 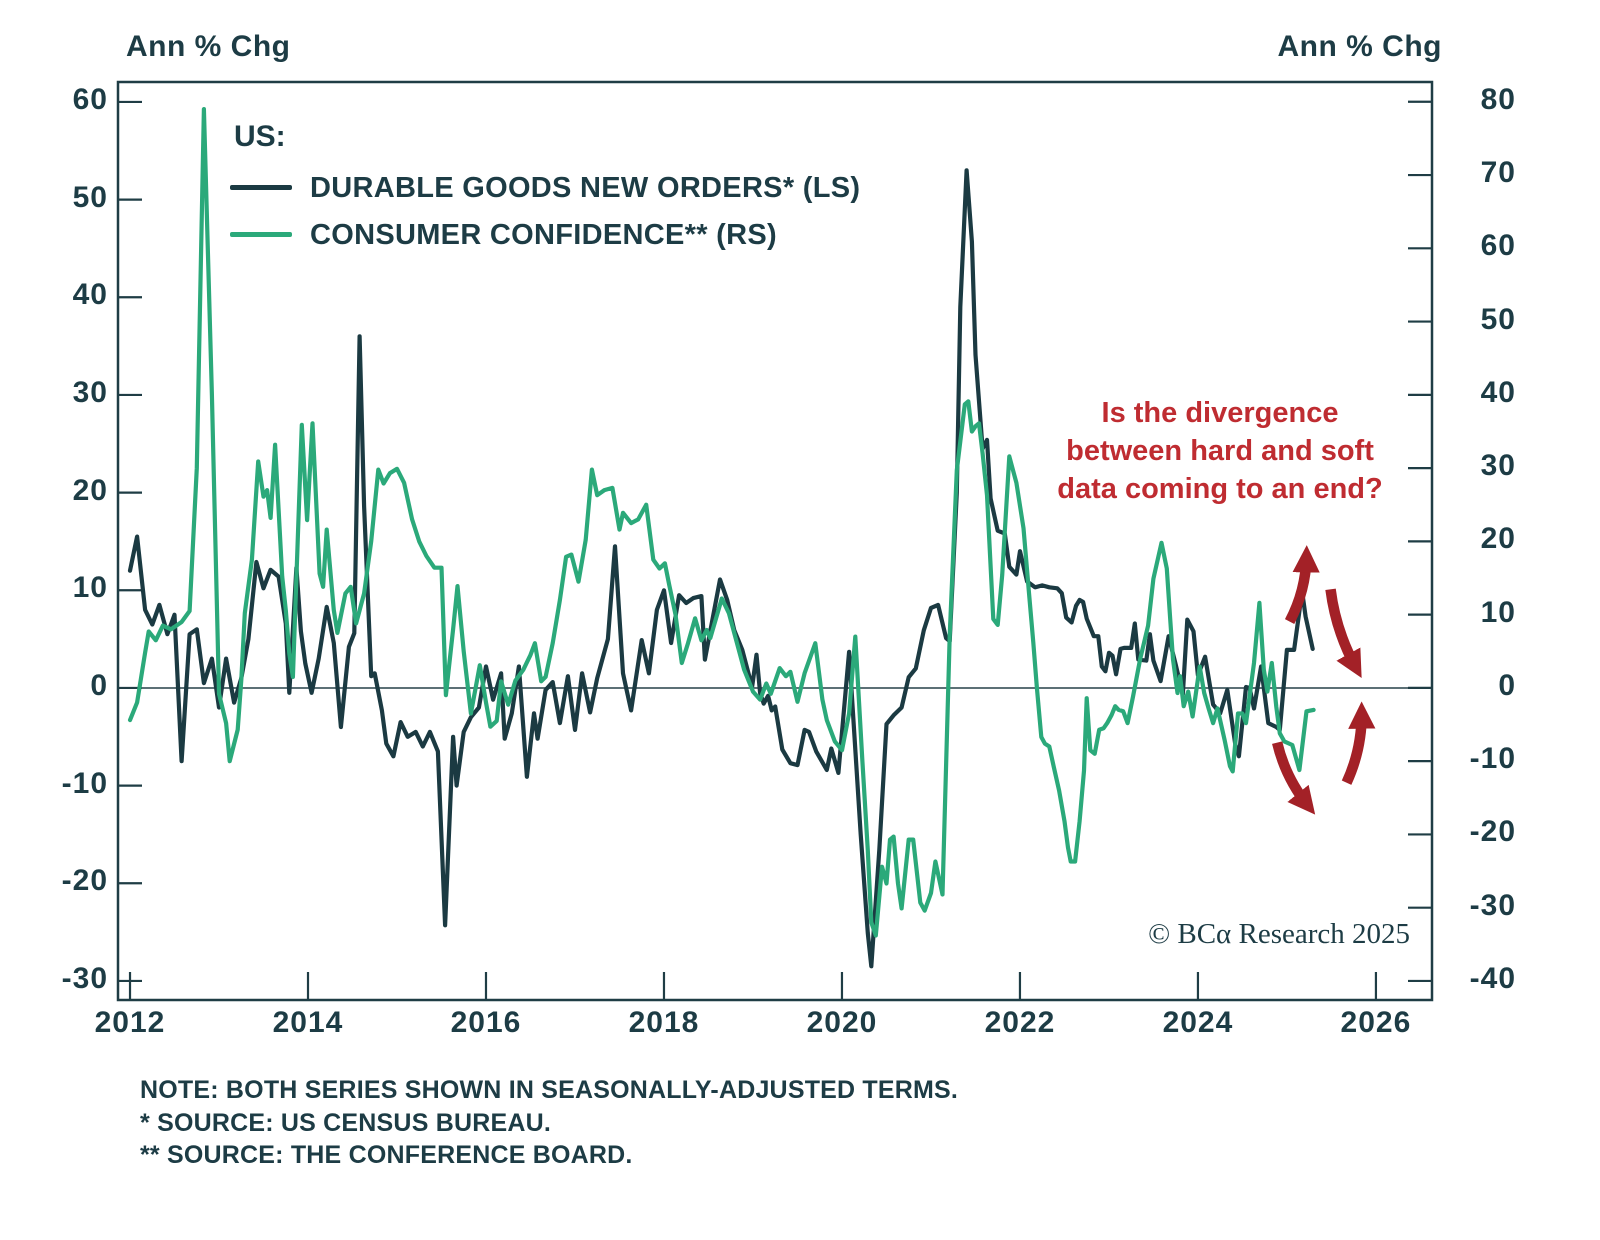 What do you see at coordinates (1498, 319) in the screenshot?
I see `right-axis-tick-label: 50` at bounding box center [1498, 319].